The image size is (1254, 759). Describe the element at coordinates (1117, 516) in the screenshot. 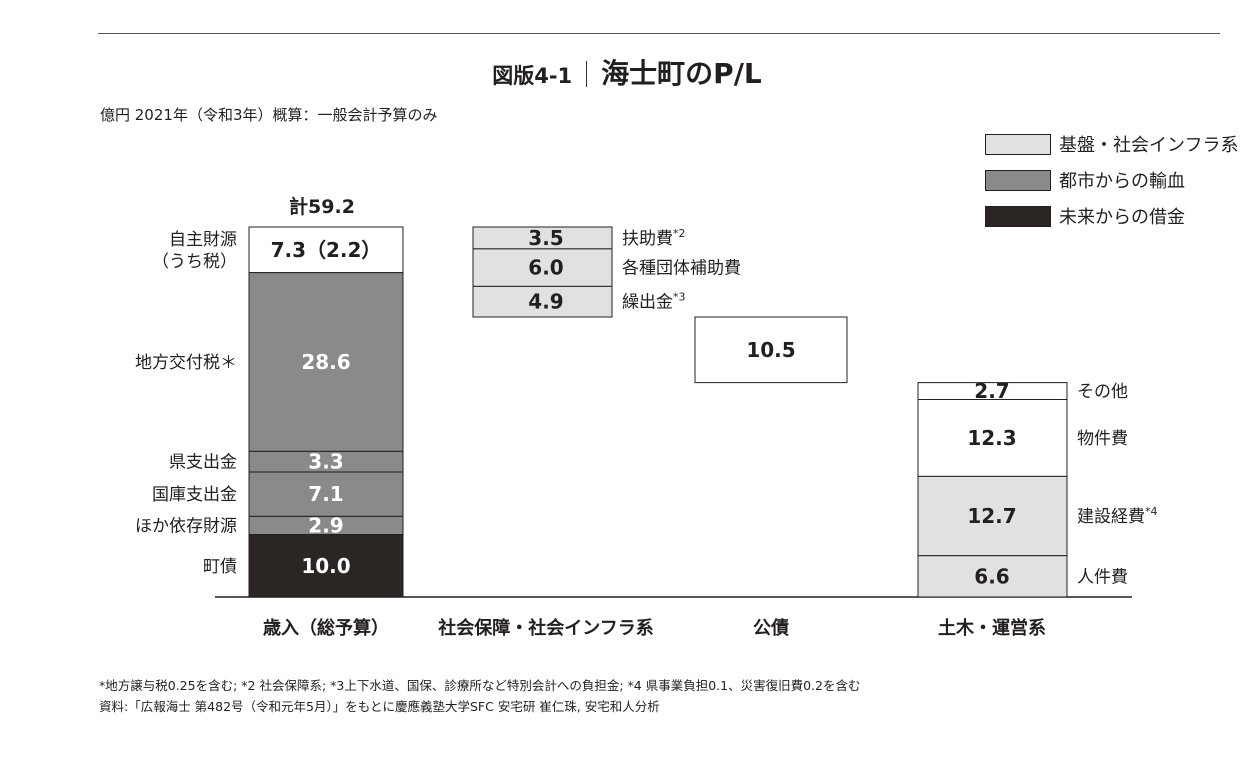

I see `category-segment-label: 建設経費*4` at that location.